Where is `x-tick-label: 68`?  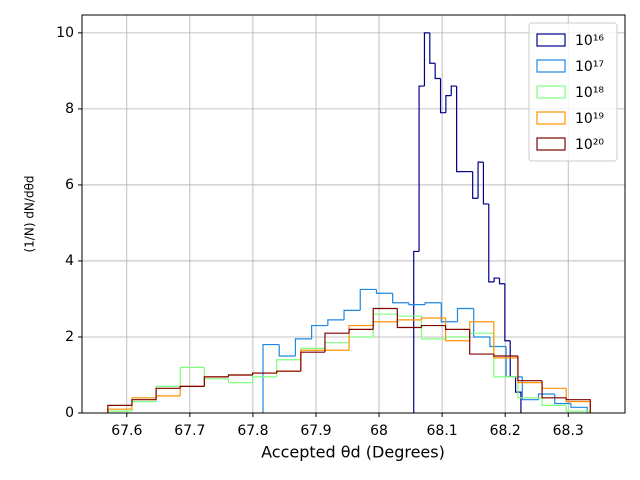 x-tick-label: 68 is located at coordinates (379, 431).